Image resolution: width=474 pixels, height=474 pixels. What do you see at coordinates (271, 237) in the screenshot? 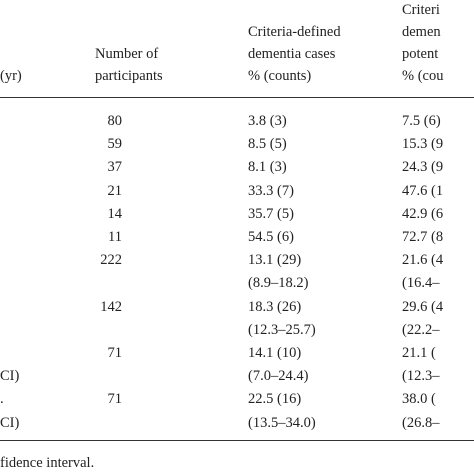
I see `table-cell: 54.5 (6)` at bounding box center [271, 237].